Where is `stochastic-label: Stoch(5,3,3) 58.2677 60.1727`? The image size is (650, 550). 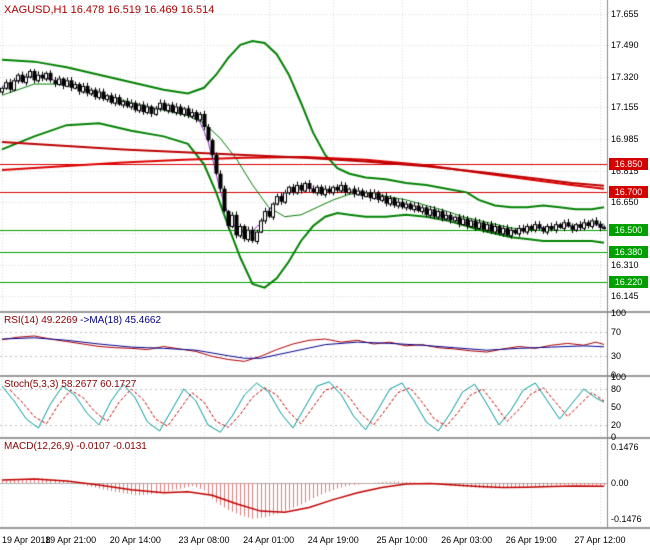 stochastic-label: Stoch(5,3,3) 58.2677 60.1727 is located at coordinates (70, 384).